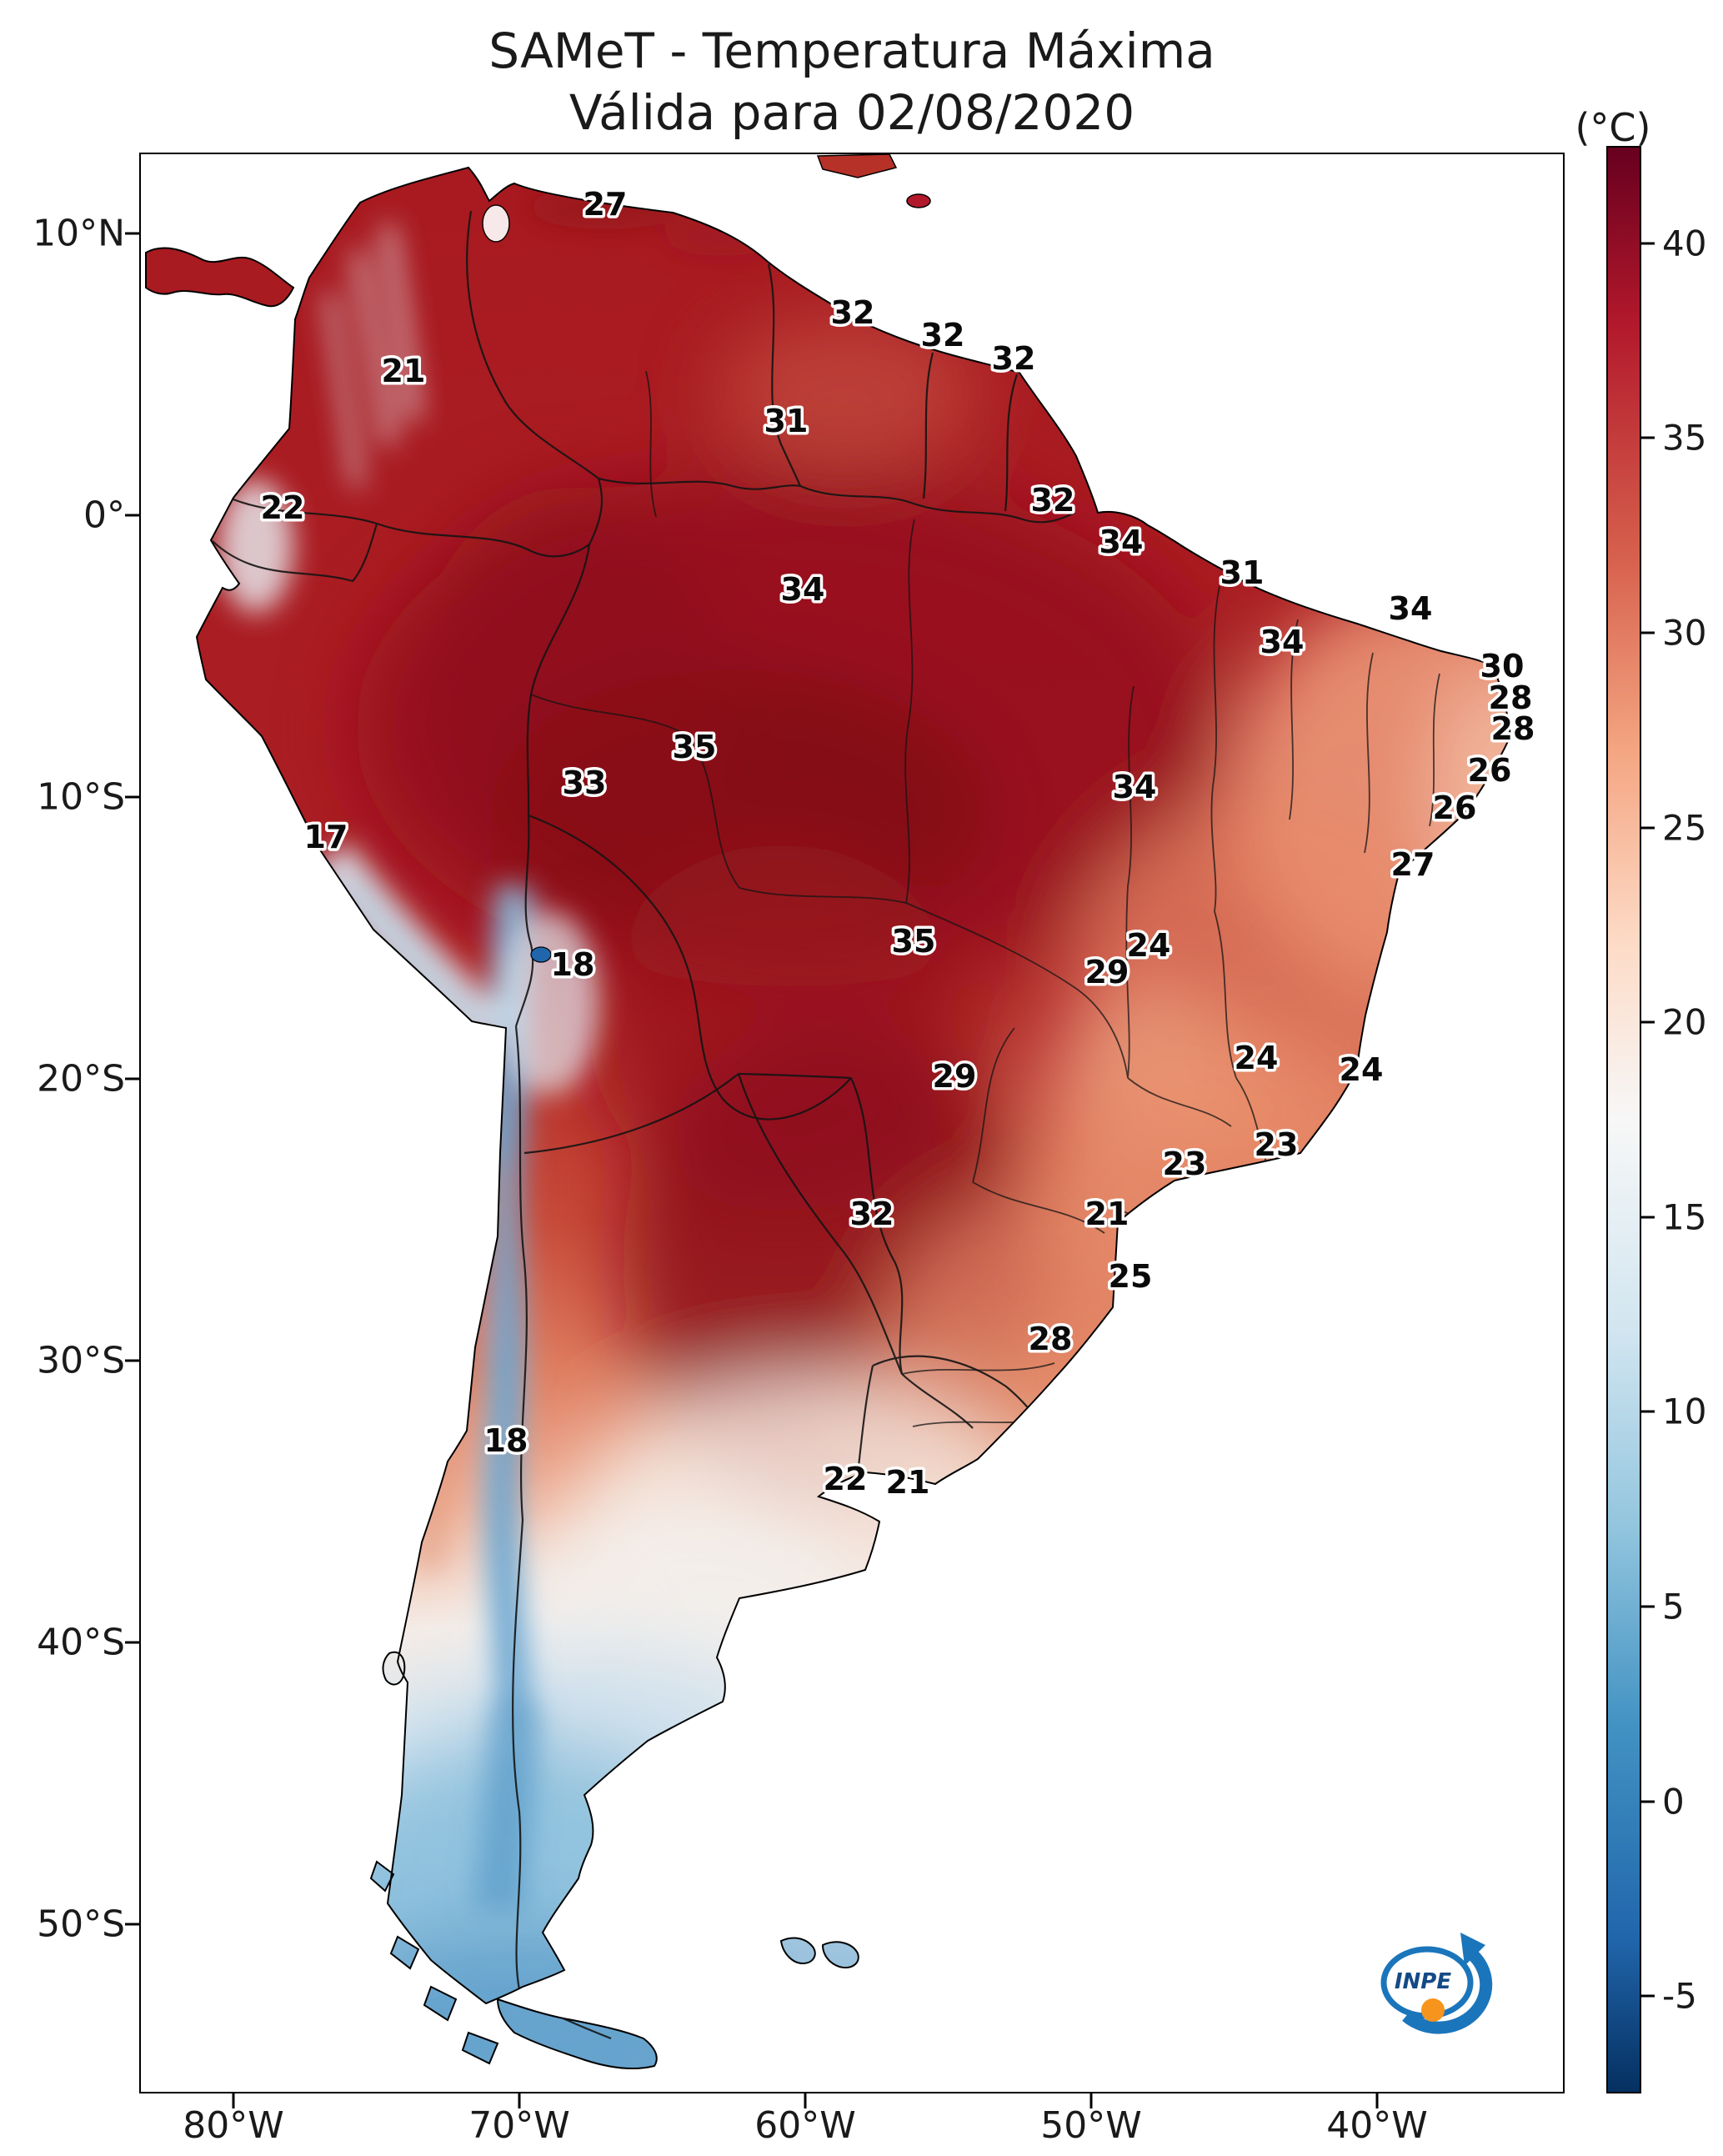  What do you see at coordinates (851, 113) in the screenshot?
I see `title-line2: Válida para 02/08/2020` at bounding box center [851, 113].